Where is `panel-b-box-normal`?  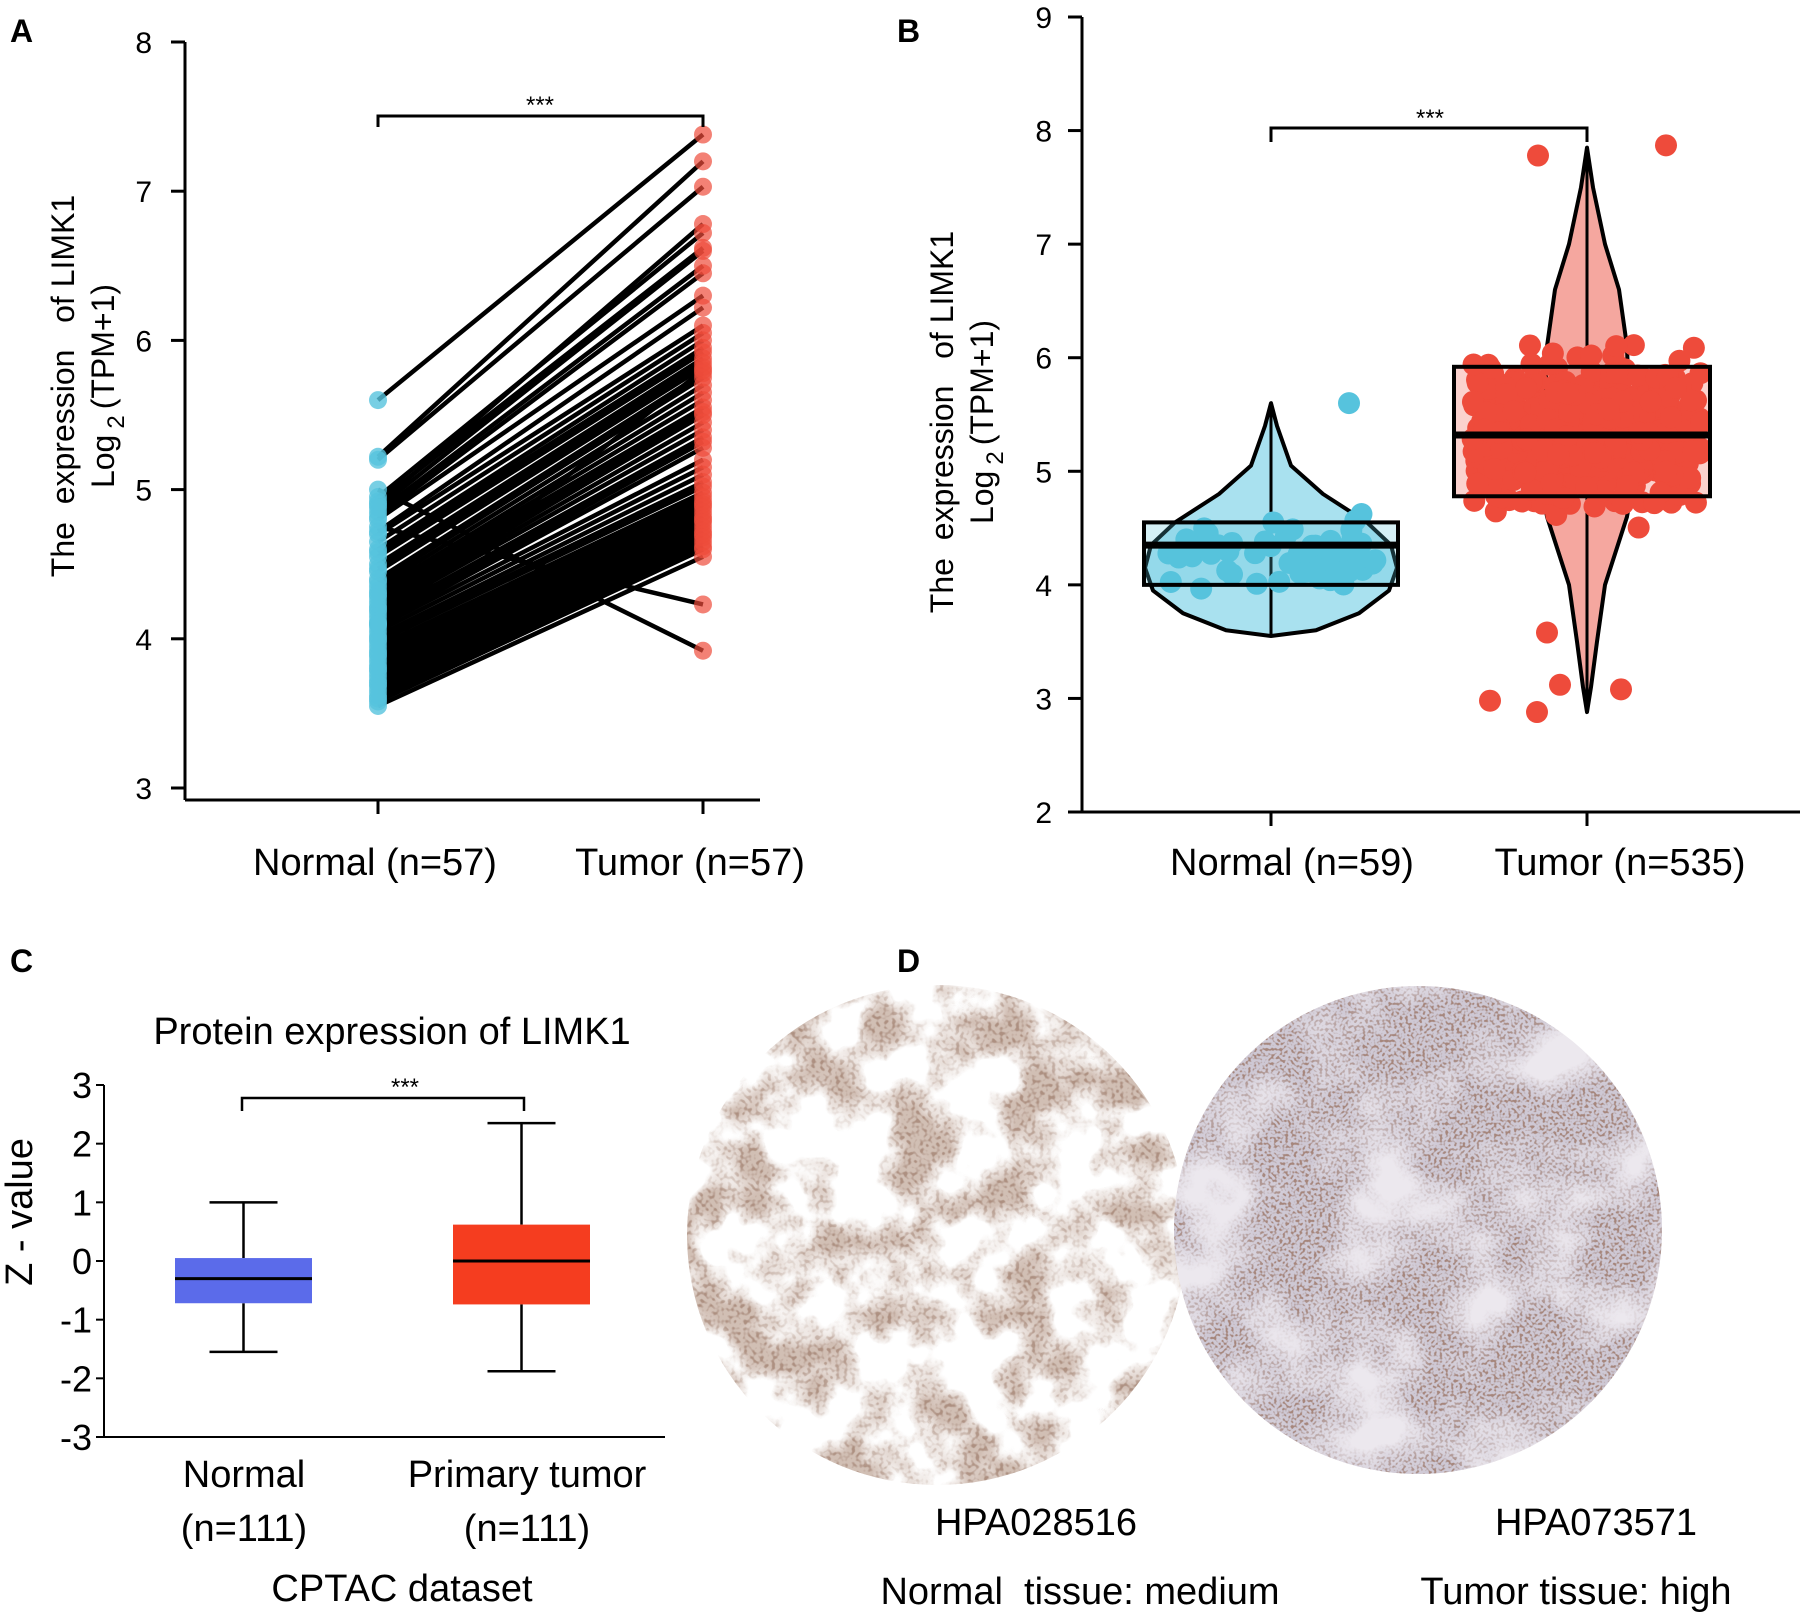
panel-b-box-normal is located at coordinates (1271, 553).